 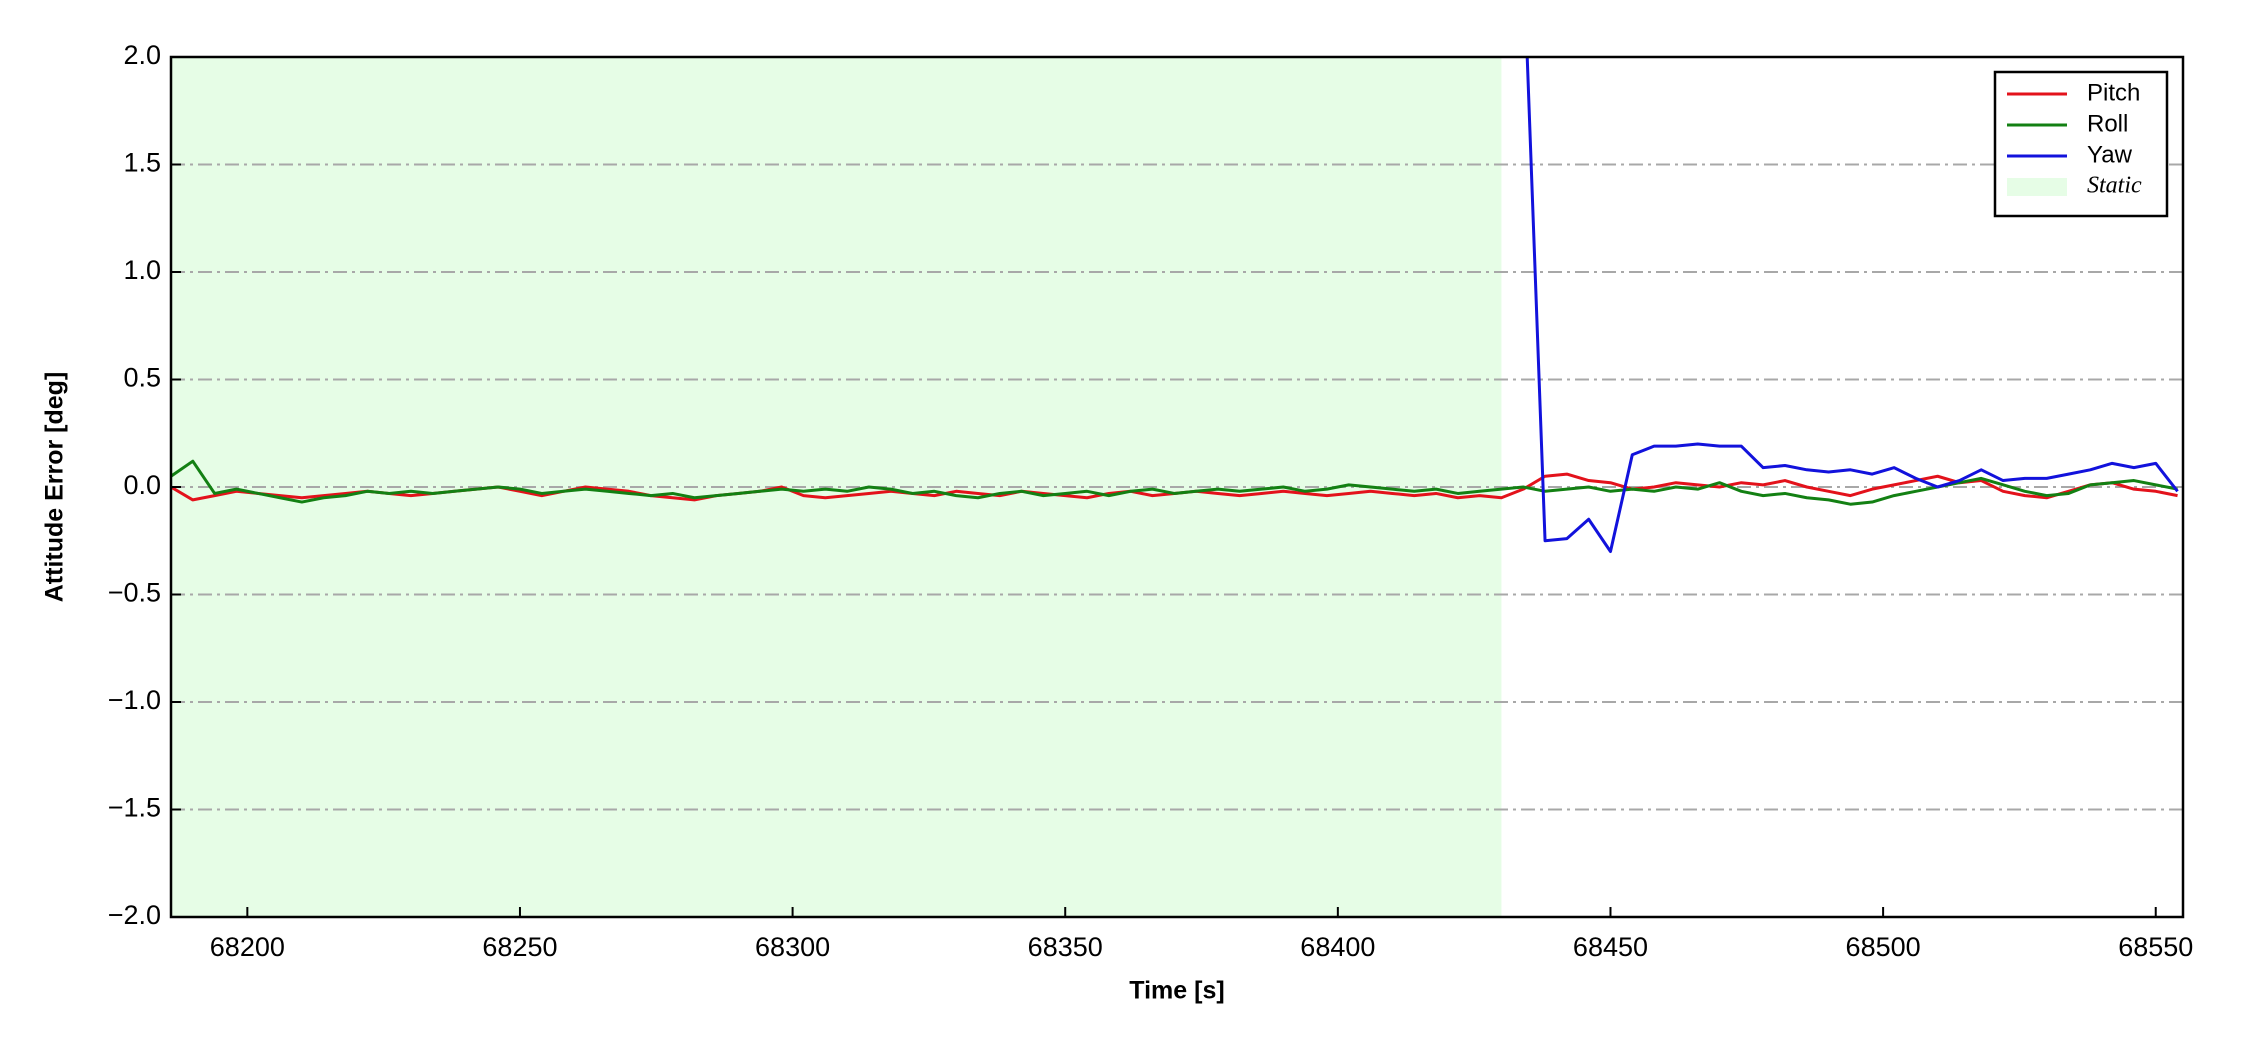 I want to click on x-axis-label: Time [s], so click(x=1176, y=991).